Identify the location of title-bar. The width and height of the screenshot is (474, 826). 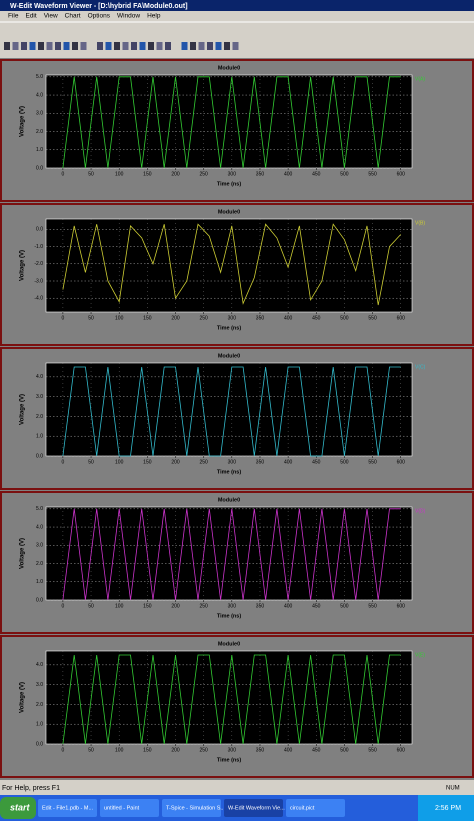
(237, 5).